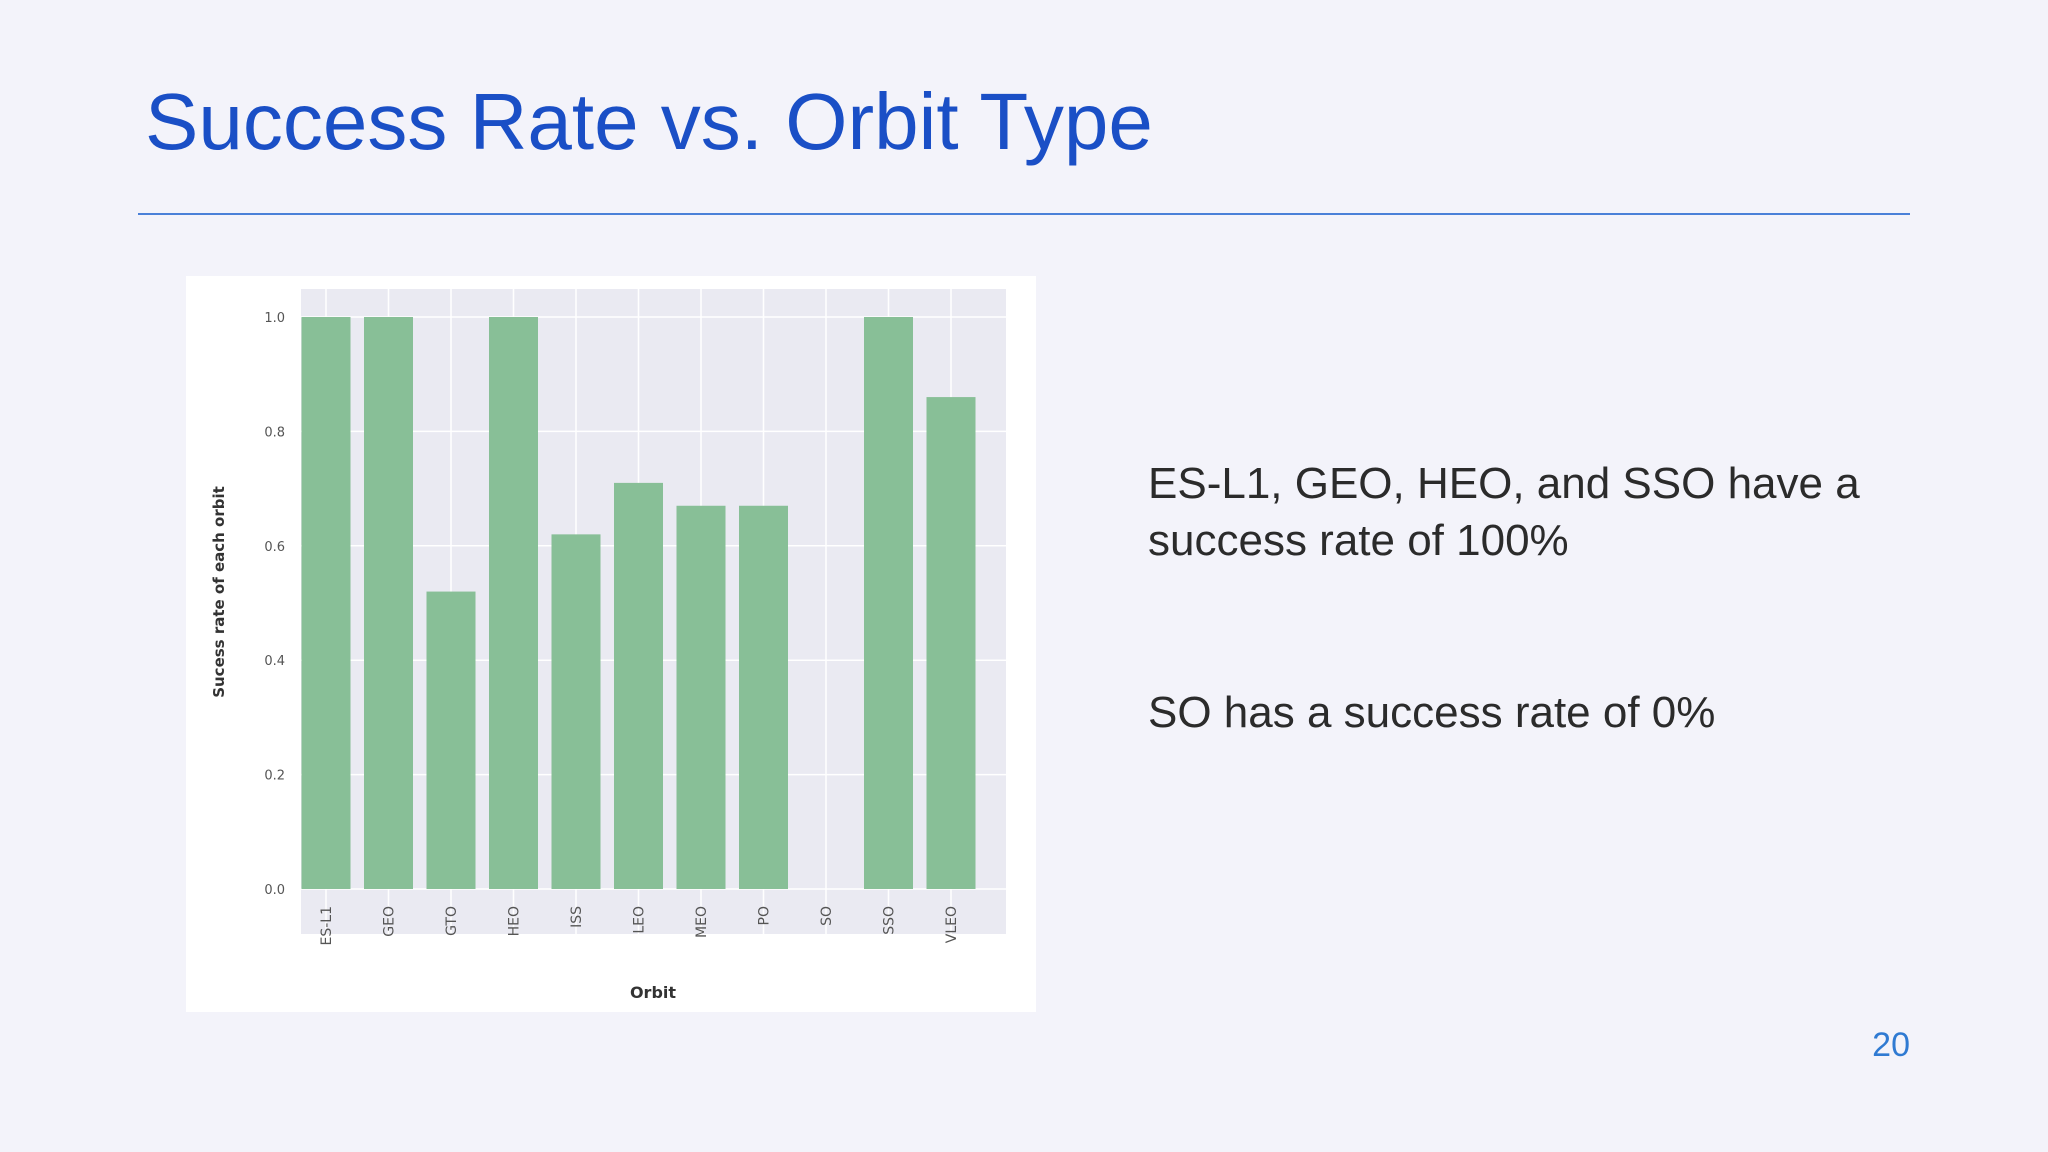 This screenshot has height=1152, width=2048. What do you see at coordinates (649, 121) in the screenshot?
I see `slide-title: Success Rate vs. Orbit Type` at bounding box center [649, 121].